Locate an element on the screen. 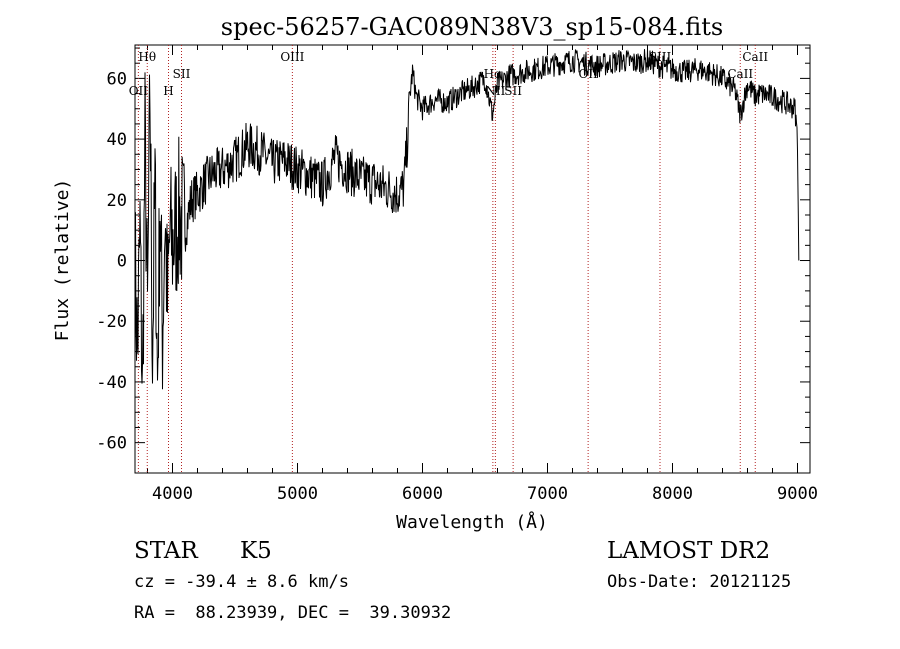 This screenshot has height=649, width=900. survey-name: LAMOST DR2 is located at coordinates (689, 551).